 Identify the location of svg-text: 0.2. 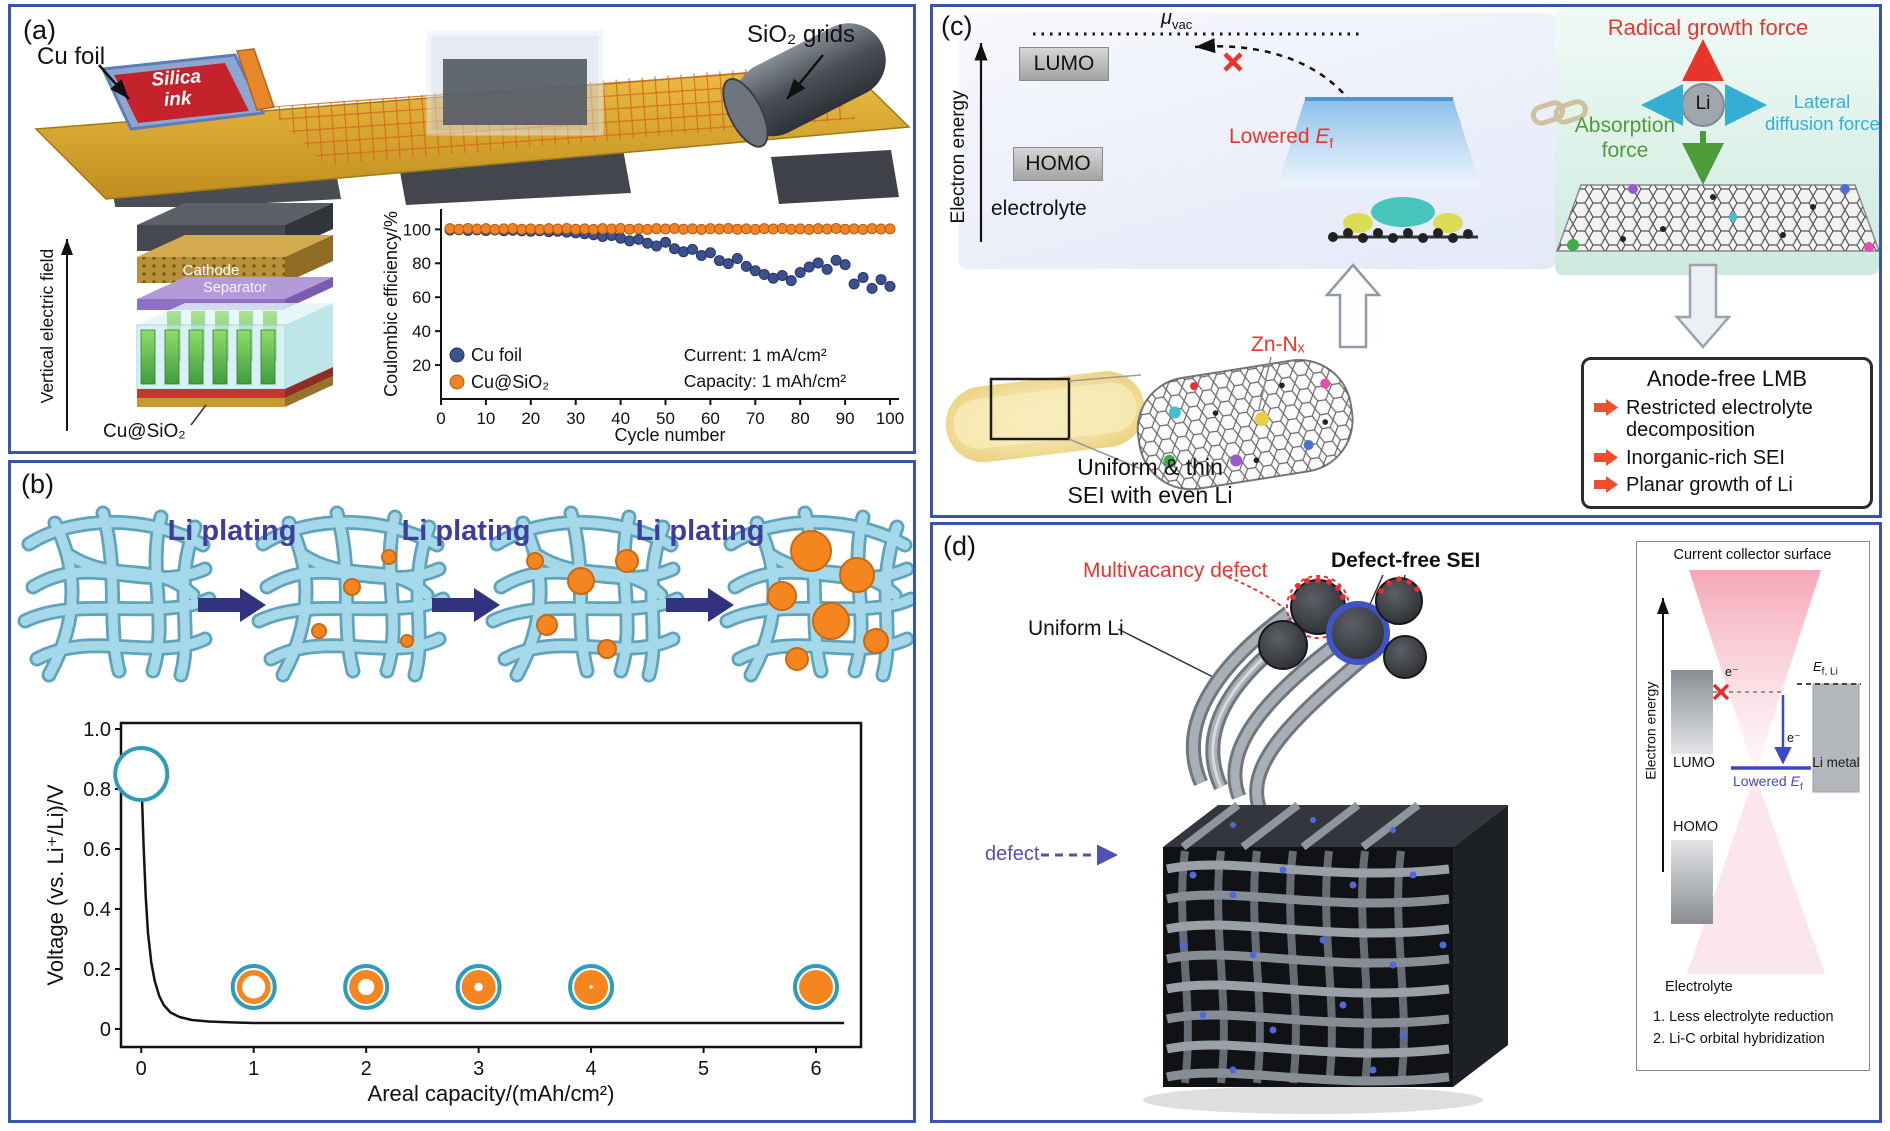
(97, 970).